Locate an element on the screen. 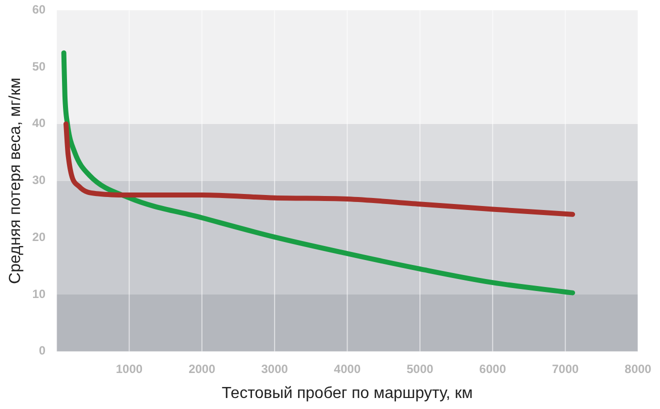  y-axis-title: Средняя потеря веса, мг/км is located at coordinates (15, 181).